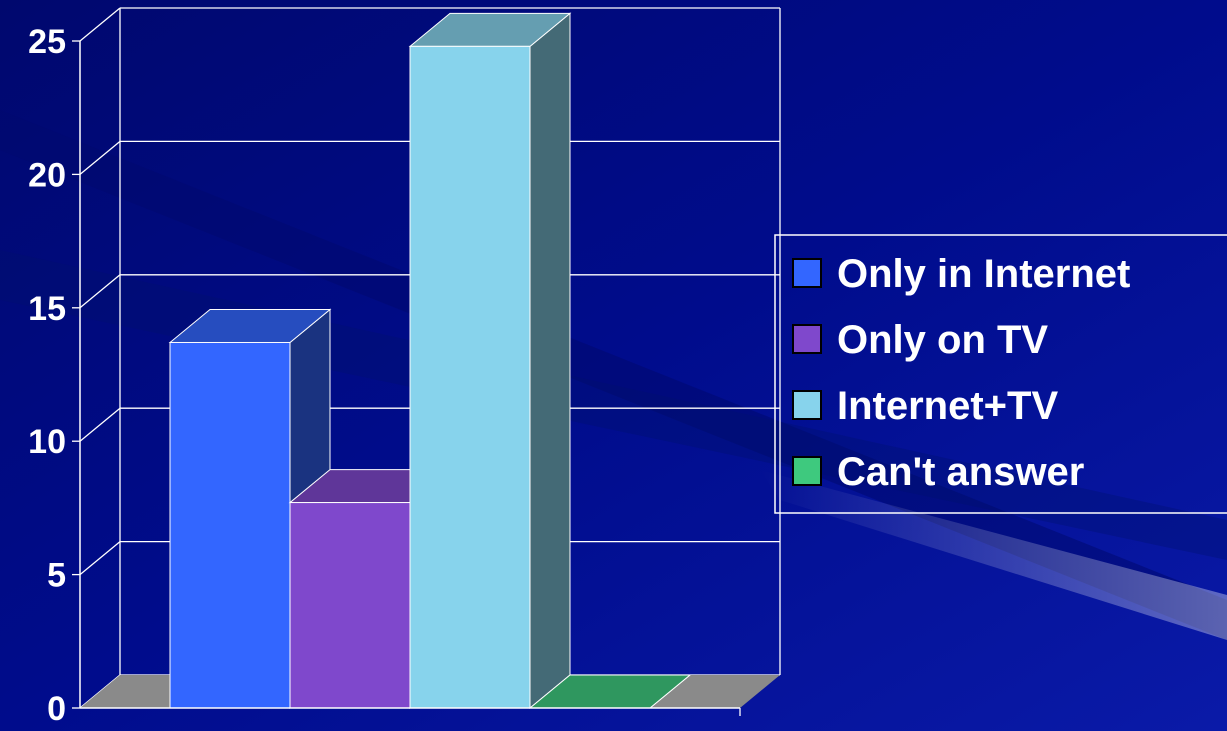 The image size is (1227, 731). Describe the element at coordinates (947, 406) in the screenshot. I see `legend-label: Internet+TV` at that location.